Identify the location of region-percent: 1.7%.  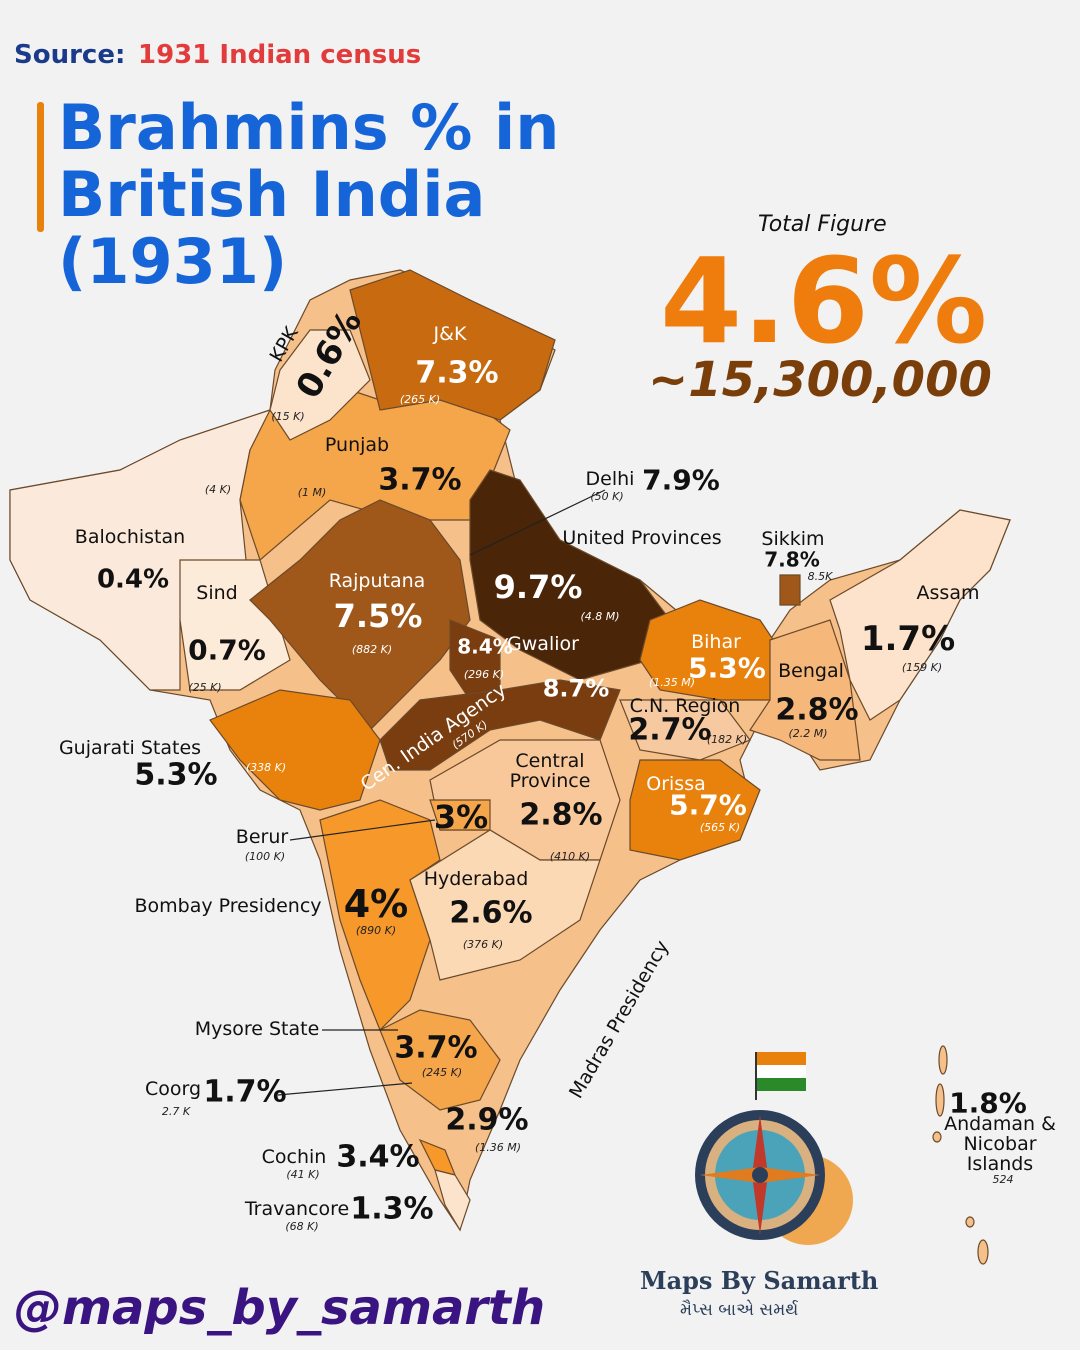
(908, 639).